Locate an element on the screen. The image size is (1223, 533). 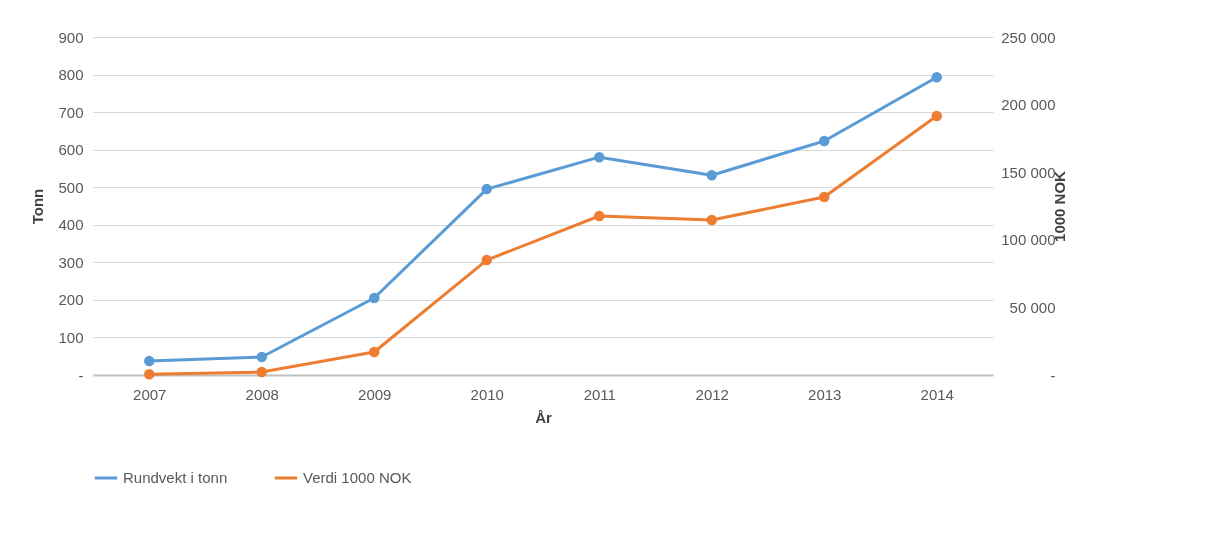
x-tick-label: 2012 is located at coordinates (712, 394).